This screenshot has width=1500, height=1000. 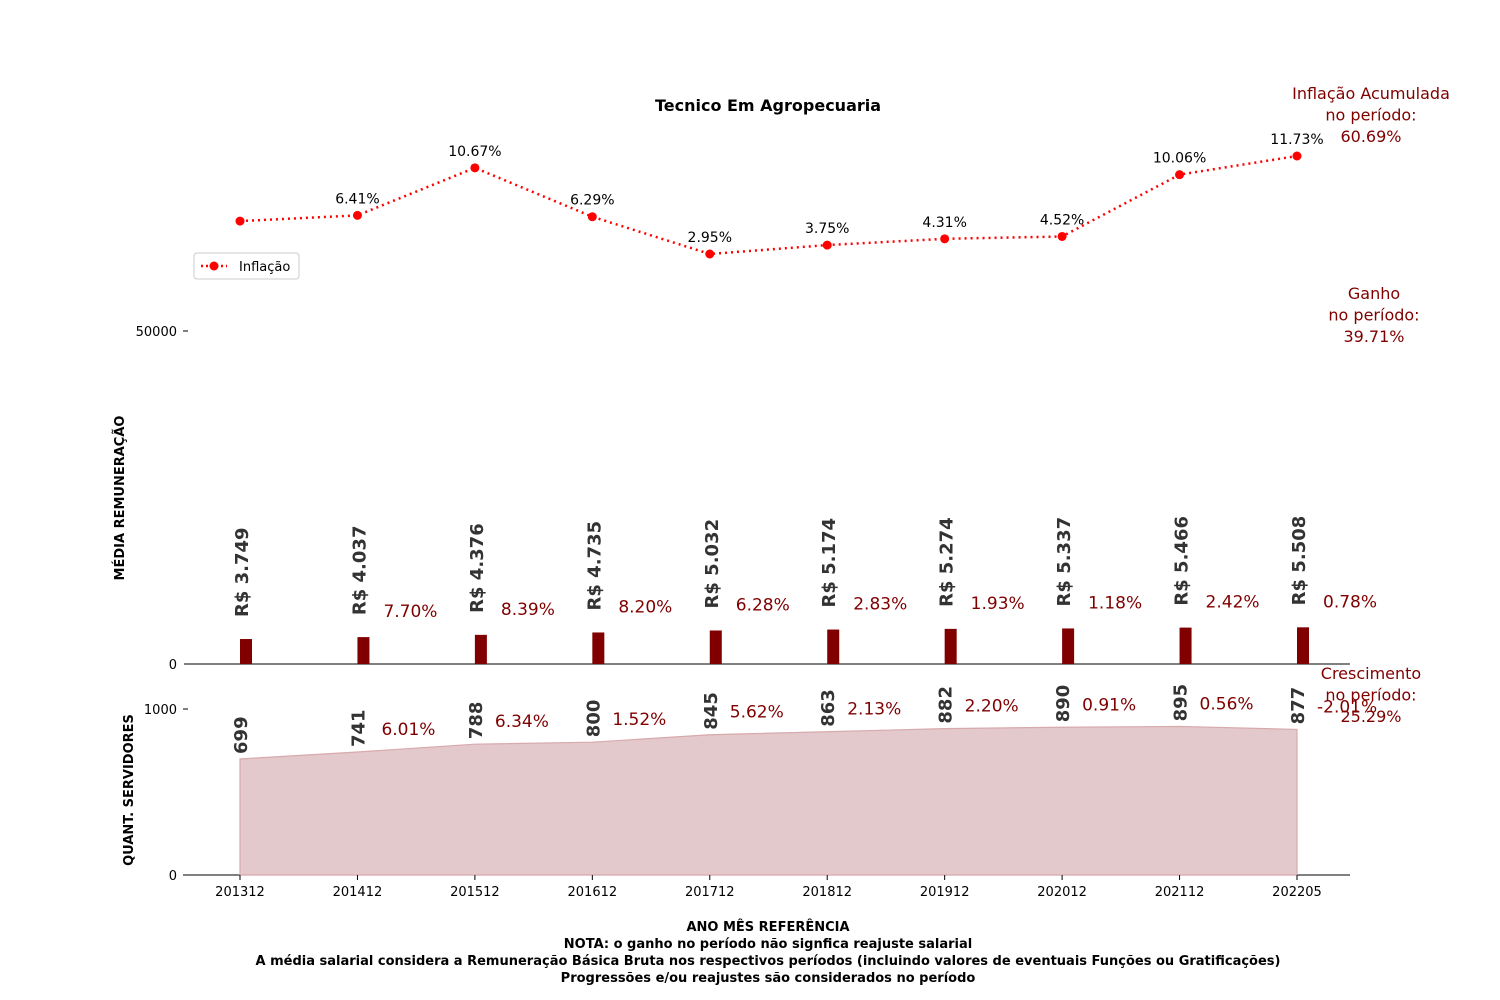 What do you see at coordinates (1297, 892) in the screenshot?
I see `x-tick-label: 202205` at bounding box center [1297, 892].